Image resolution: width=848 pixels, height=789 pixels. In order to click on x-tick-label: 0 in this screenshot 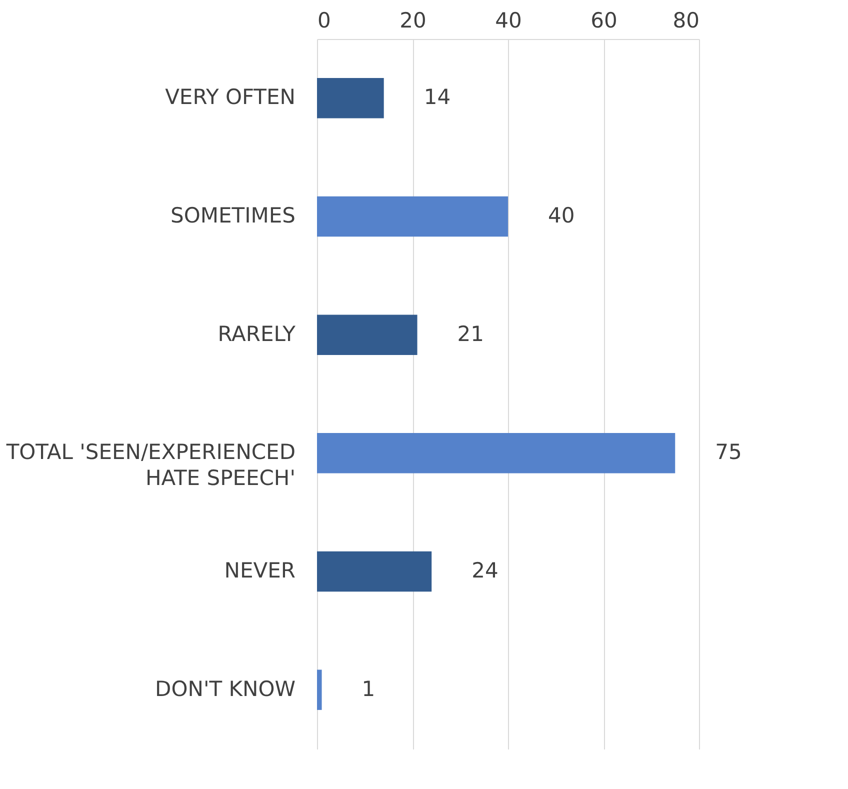, I will do `click(324, 20)`.